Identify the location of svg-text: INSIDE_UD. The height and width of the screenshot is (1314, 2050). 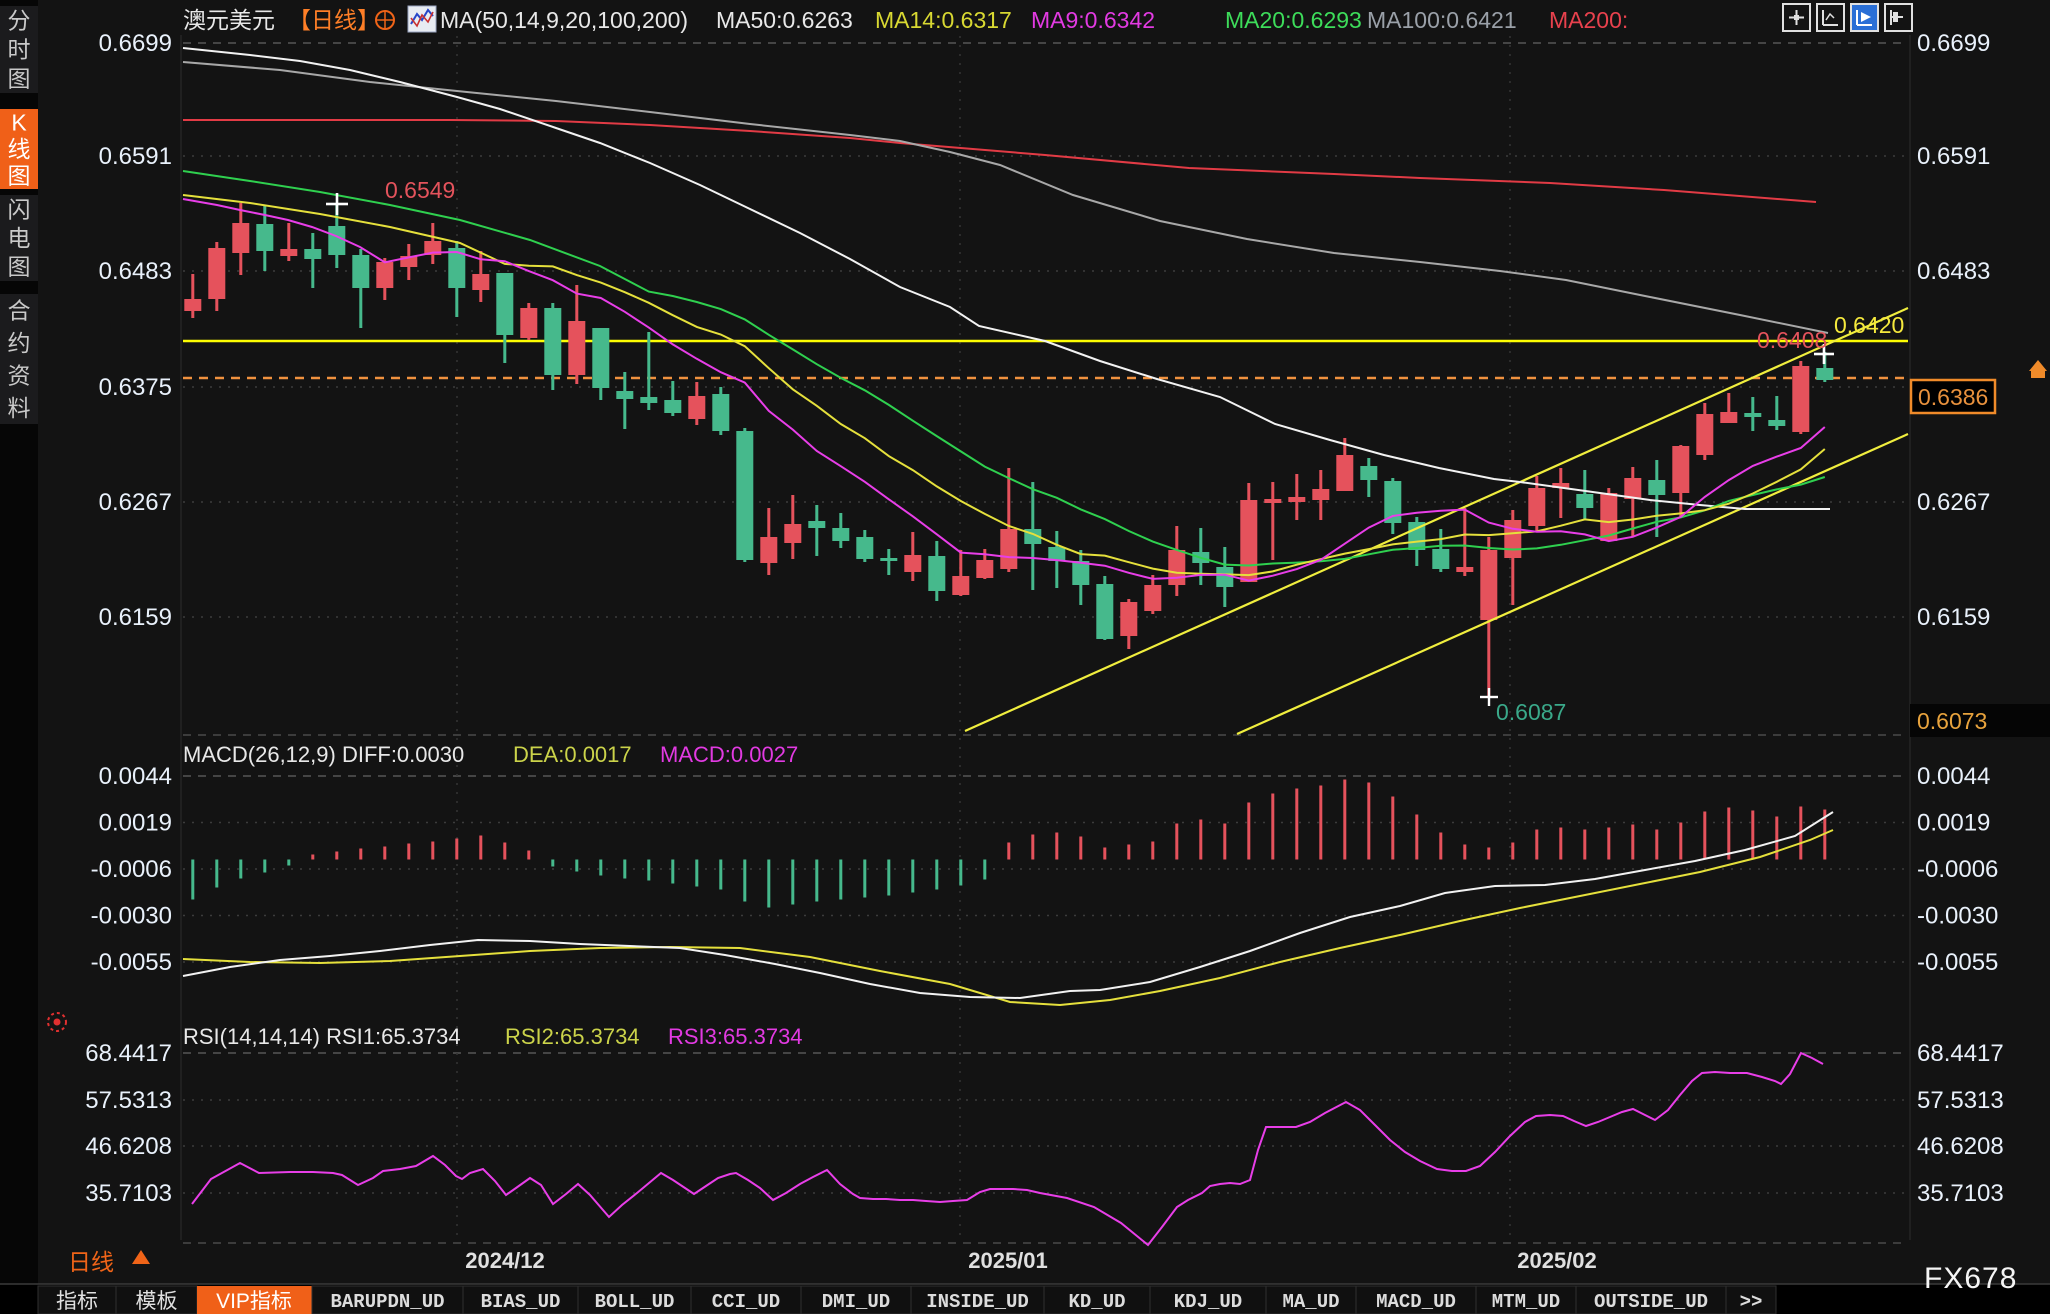
(977, 1302).